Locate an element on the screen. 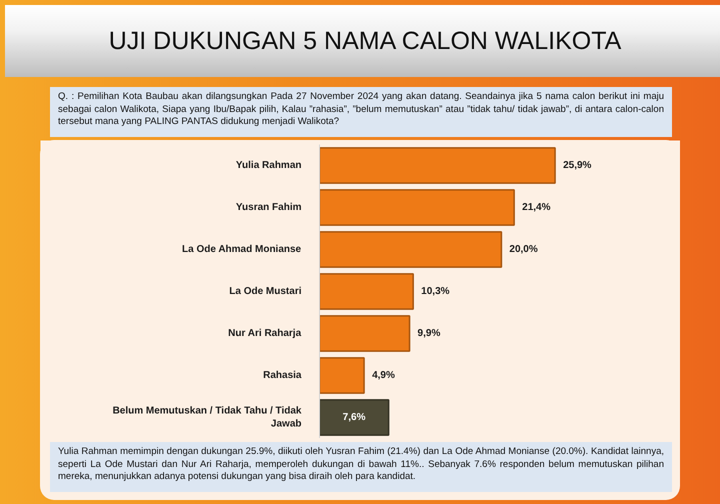  y-tick-label: La Ode Mustari is located at coordinates (265, 291).